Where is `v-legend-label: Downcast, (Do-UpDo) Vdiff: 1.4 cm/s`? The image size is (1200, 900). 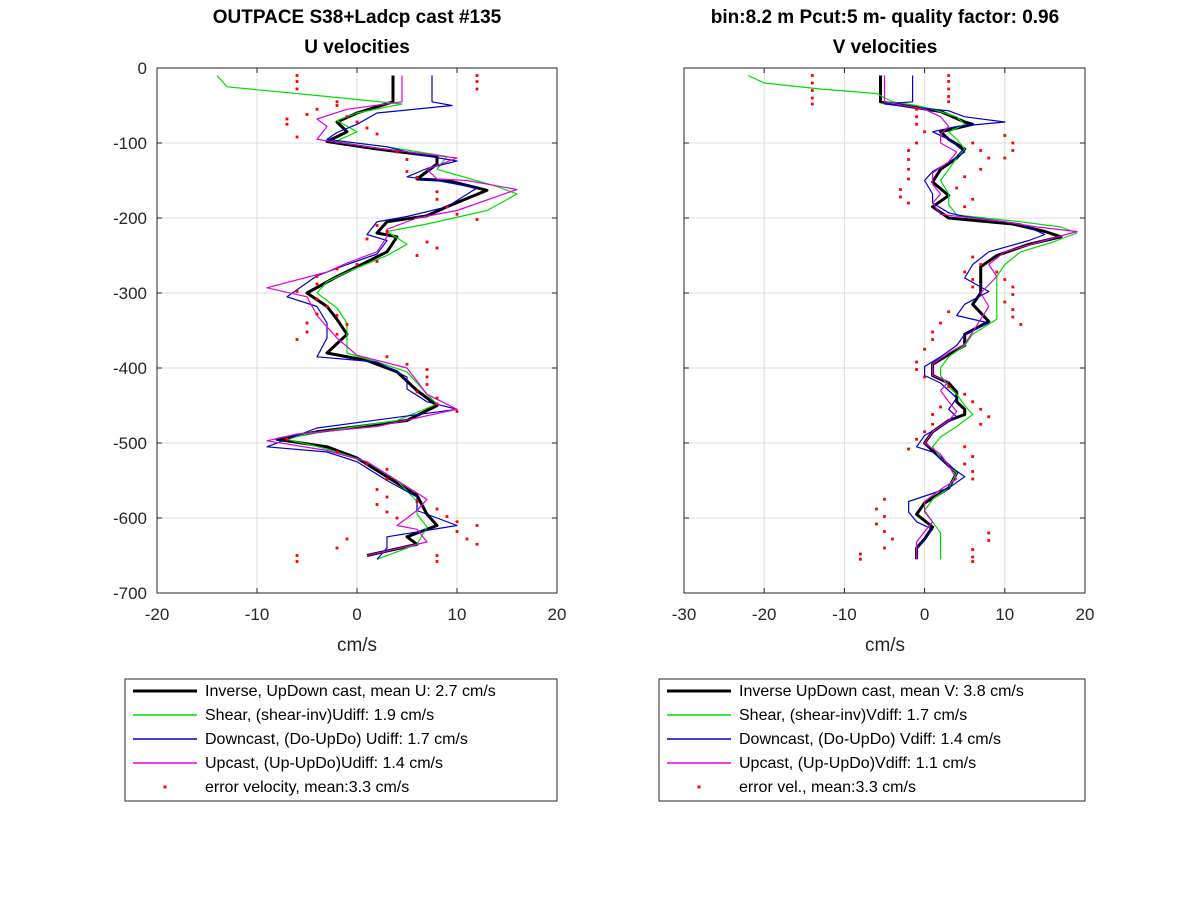
v-legend-label: Downcast, (Do-UpDo) Vdiff: 1.4 cm/s is located at coordinates (870, 739).